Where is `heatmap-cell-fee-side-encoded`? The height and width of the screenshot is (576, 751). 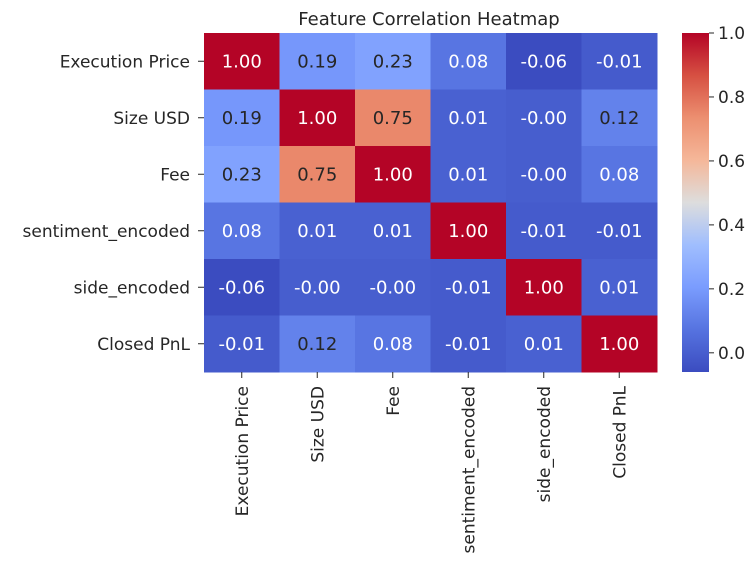
heatmap-cell-fee-side-encoded is located at coordinates (544, 174).